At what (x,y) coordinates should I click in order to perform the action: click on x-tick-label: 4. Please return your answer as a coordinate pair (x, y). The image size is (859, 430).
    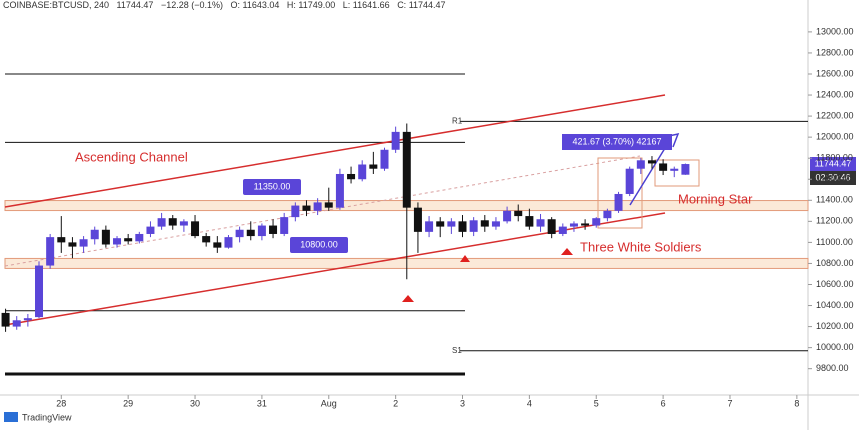
    Looking at the image, I should click on (529, 403).